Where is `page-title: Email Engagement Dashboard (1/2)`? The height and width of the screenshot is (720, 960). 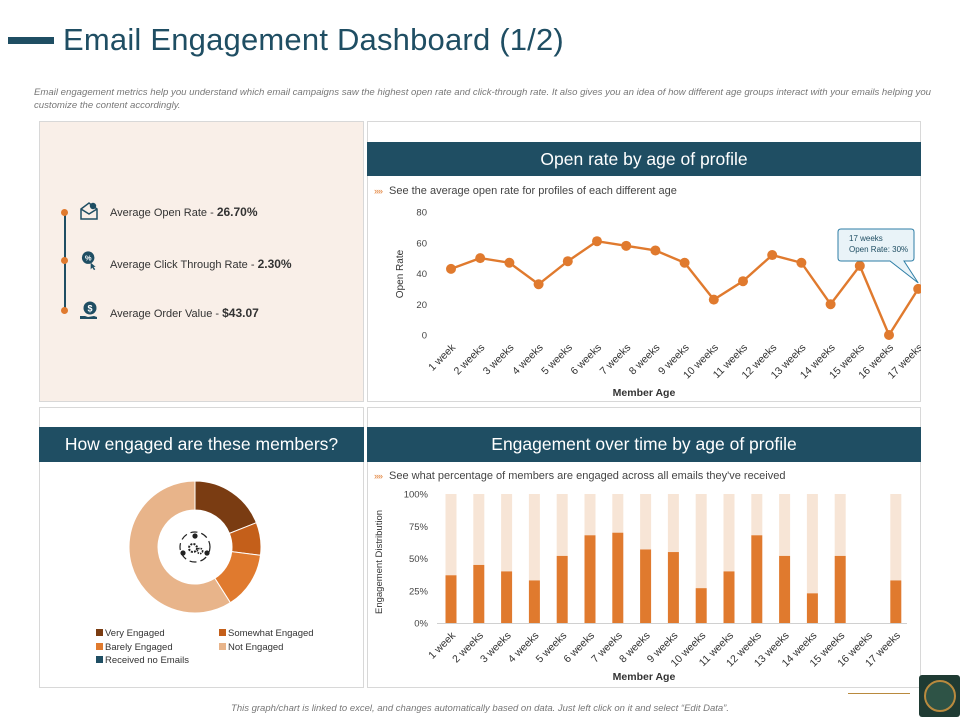 page-title: Email Engagement Dashboard (1/2) is located at coordinates (313, 39).